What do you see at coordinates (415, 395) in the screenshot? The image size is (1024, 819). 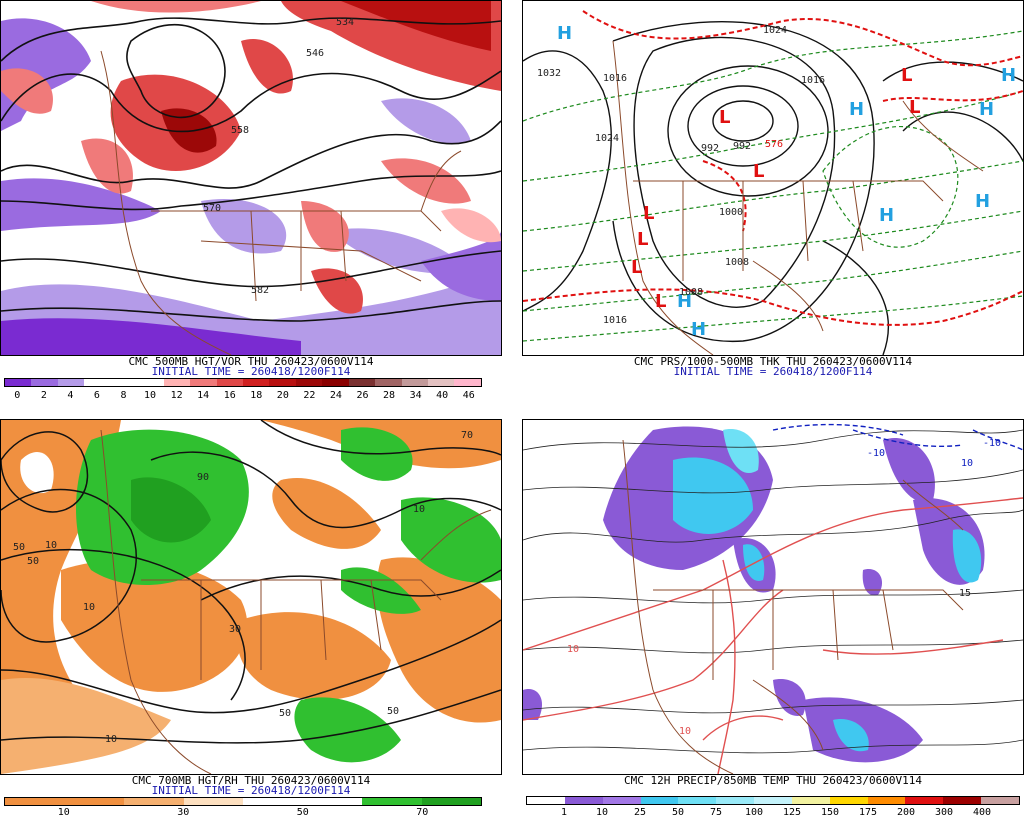 I see `colorbar-tick-label: 34` at bounding box center [415, 395].